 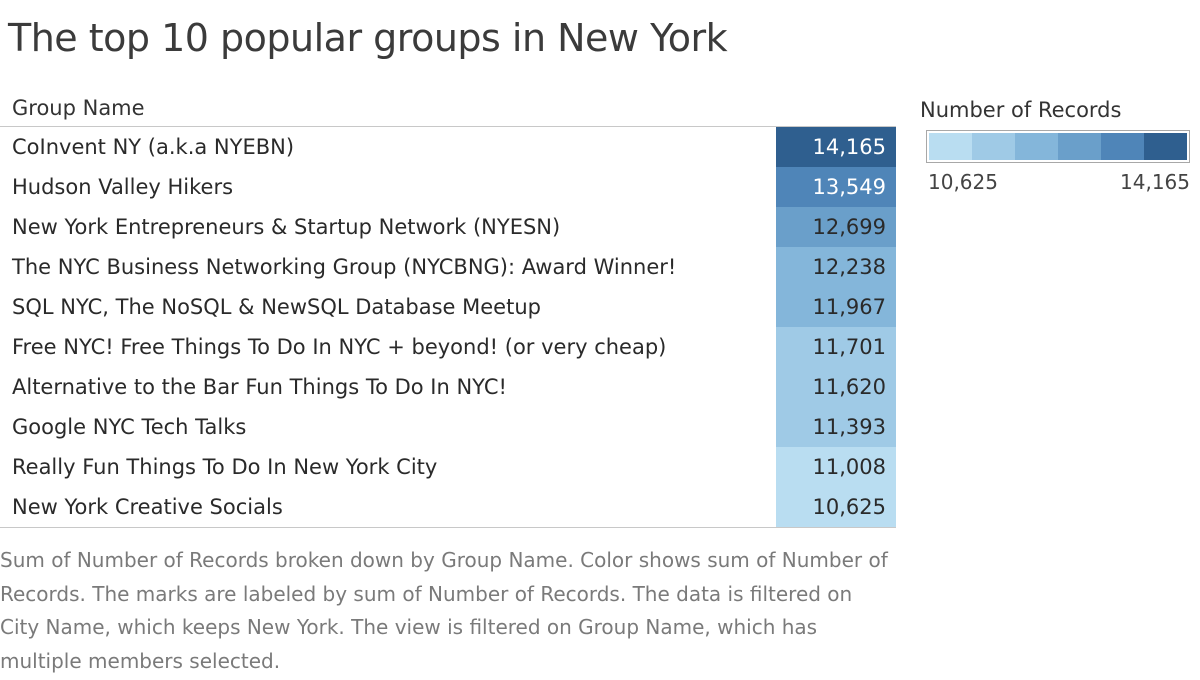 I want to click on legend-min-label: 10,625, so click(x=963, y=182).